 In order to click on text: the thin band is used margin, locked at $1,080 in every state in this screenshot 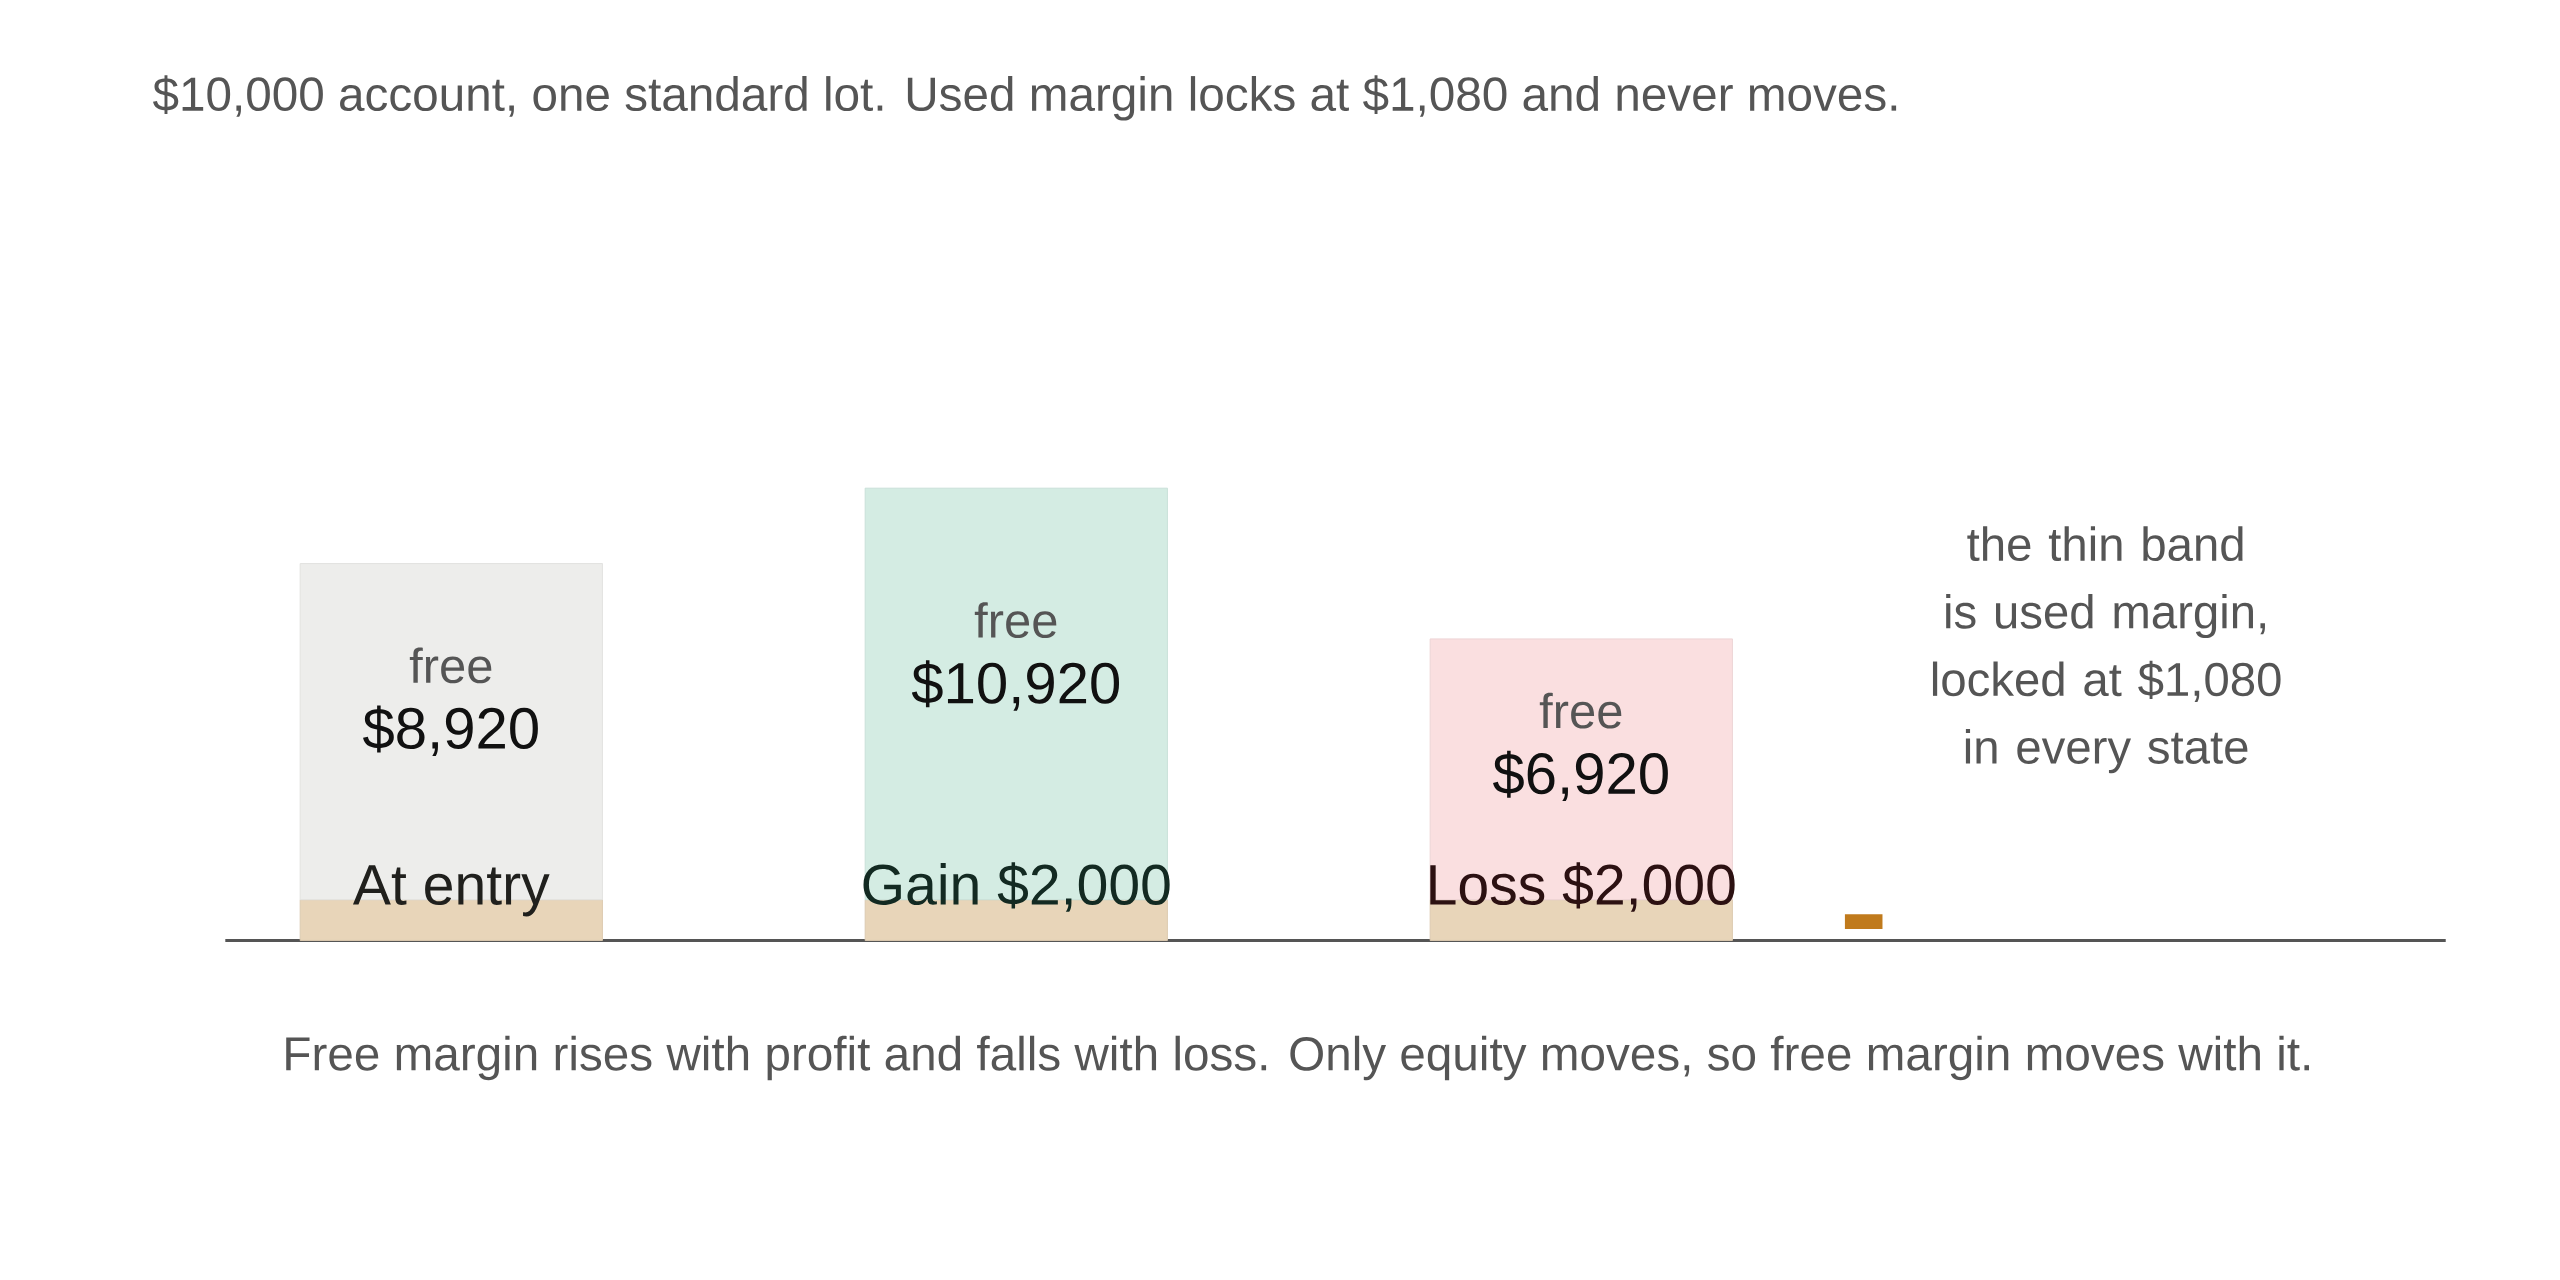, I will do `click(2106, 650)`.